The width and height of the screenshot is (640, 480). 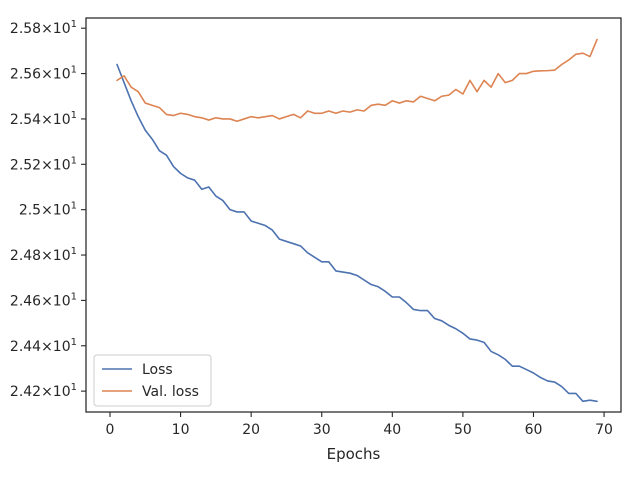 What do you see at coordinates (43, 164) in the screenshot?
I see `y-tick-label: 2.52×10¹` at bounding box center [43, 164].